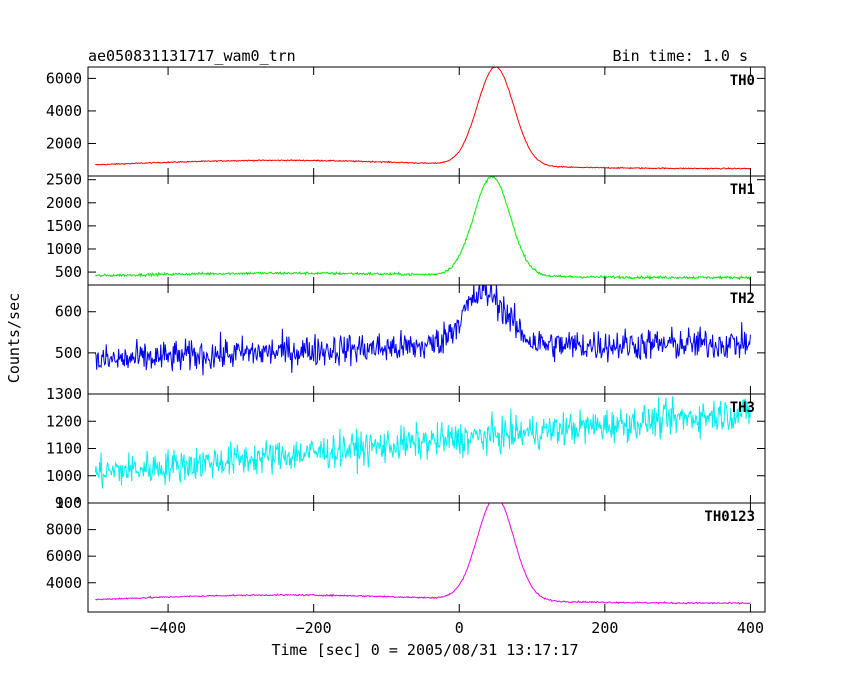  I want to click on y-tick-label: 1300, so click(64, 394).